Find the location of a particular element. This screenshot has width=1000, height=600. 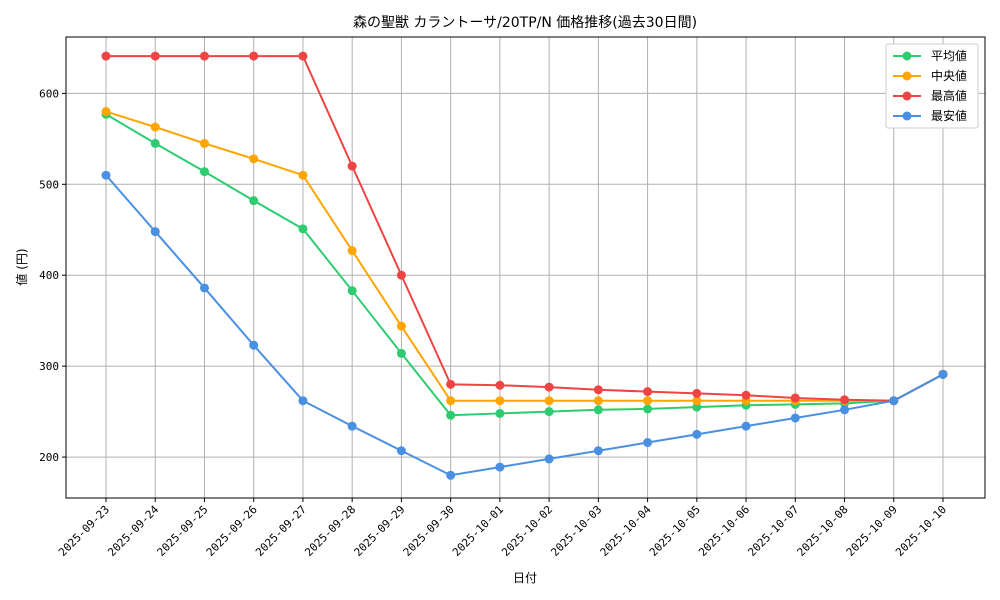

x-tick-label: 2025-09-26 is located at coordinates (232, 531).